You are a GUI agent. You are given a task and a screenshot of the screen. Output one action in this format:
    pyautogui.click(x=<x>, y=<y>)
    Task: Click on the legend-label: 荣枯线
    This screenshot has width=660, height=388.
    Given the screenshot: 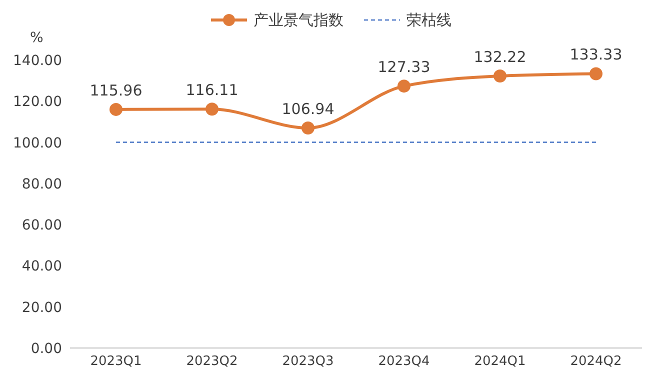 What is the action you would take?
    pyautogui.click(x=429, y=20)
    